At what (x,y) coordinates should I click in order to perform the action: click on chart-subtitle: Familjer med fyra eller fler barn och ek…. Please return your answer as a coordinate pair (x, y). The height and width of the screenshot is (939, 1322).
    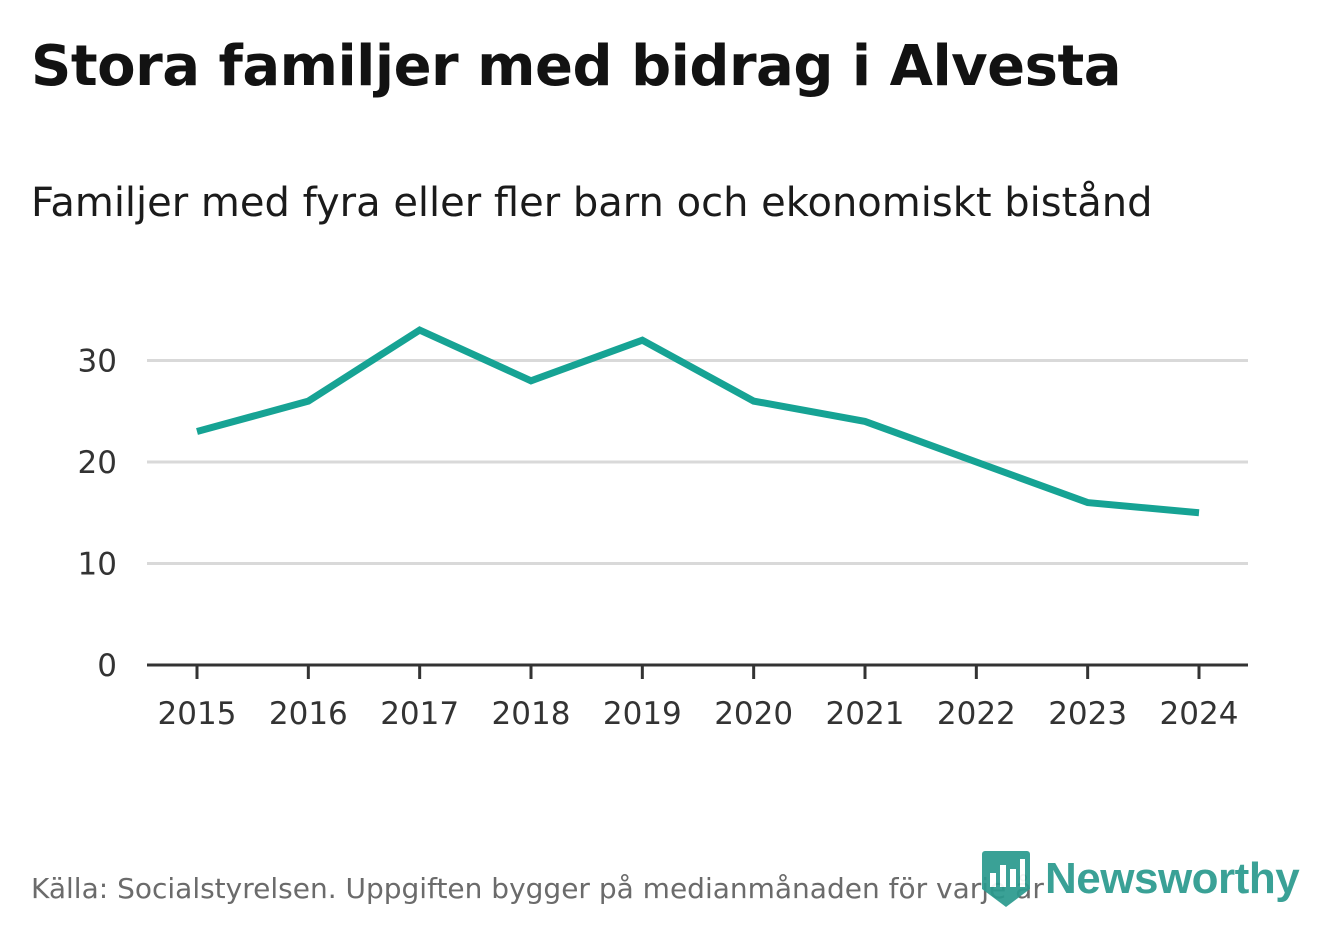
    Looking at the image, I should click on (592, 203).